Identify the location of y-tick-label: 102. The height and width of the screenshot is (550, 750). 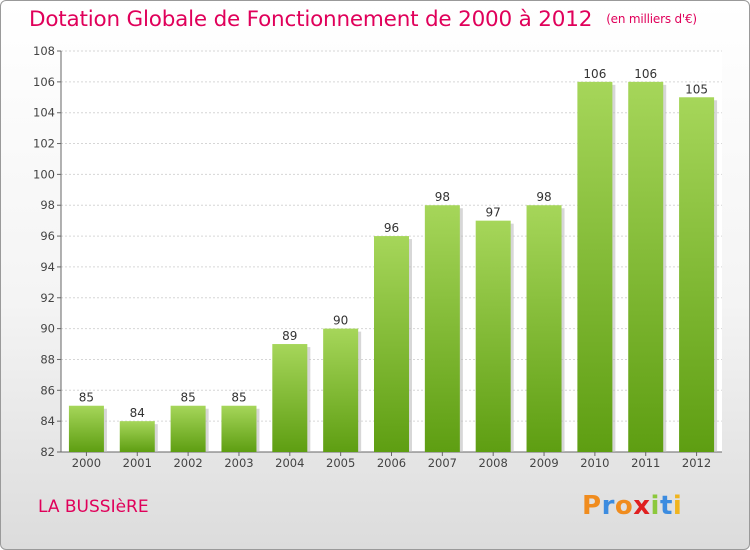
(44, 144).